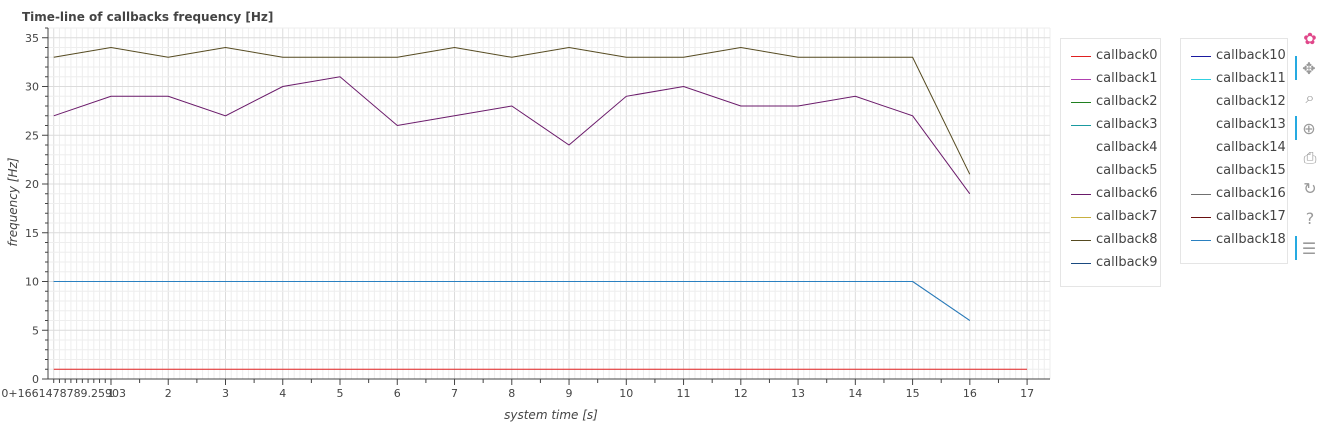 The image size is (1326, 424). I want to click on legend-item-callback15: callback15, so click(1234, 171).